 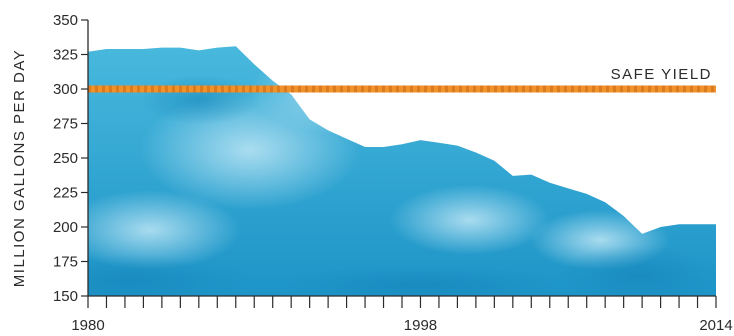 What do you see at coordinates (420, 325) in the screenshot?
I see `x-tick-label-1998: 1998` at bounding box center [420, 325].